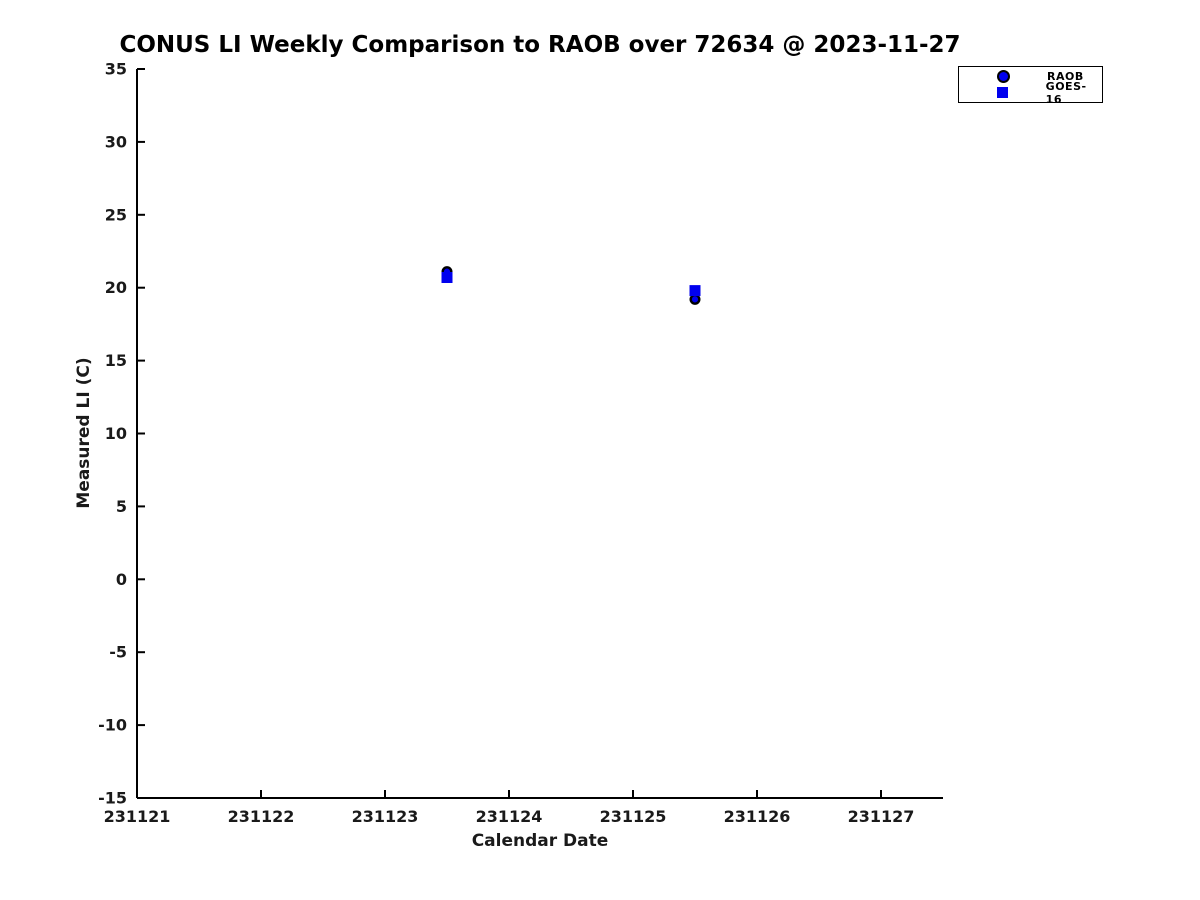 The image size is (1200, 900). Describe the element at coordinates (261, 816) in the screenshot. I see `x-tick-label: 231122` at that location.